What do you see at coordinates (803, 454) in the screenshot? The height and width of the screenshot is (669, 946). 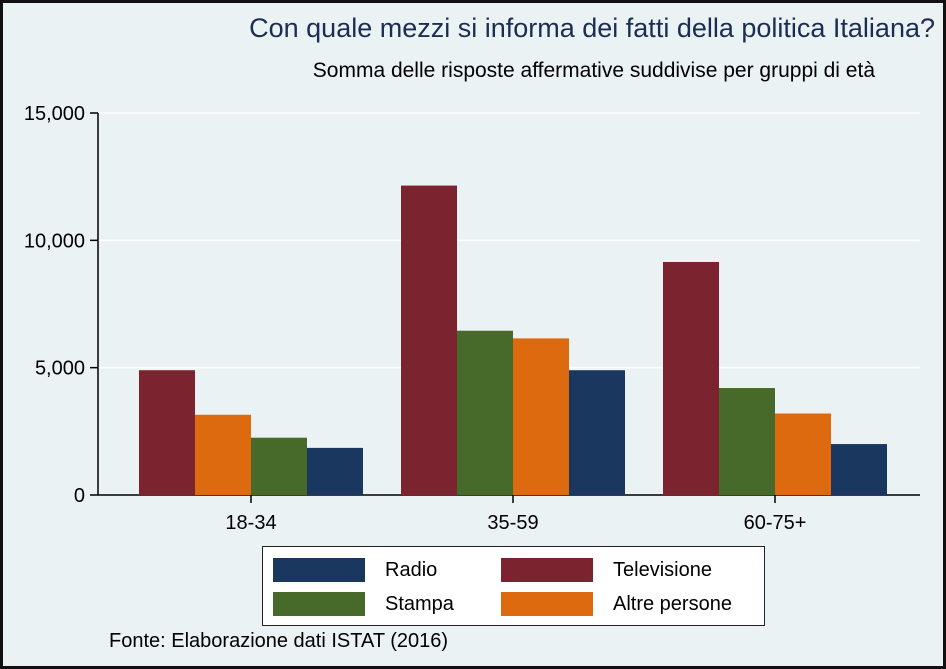 I see `bar-60-75-altre-persone` at bounding box center [803, 454].